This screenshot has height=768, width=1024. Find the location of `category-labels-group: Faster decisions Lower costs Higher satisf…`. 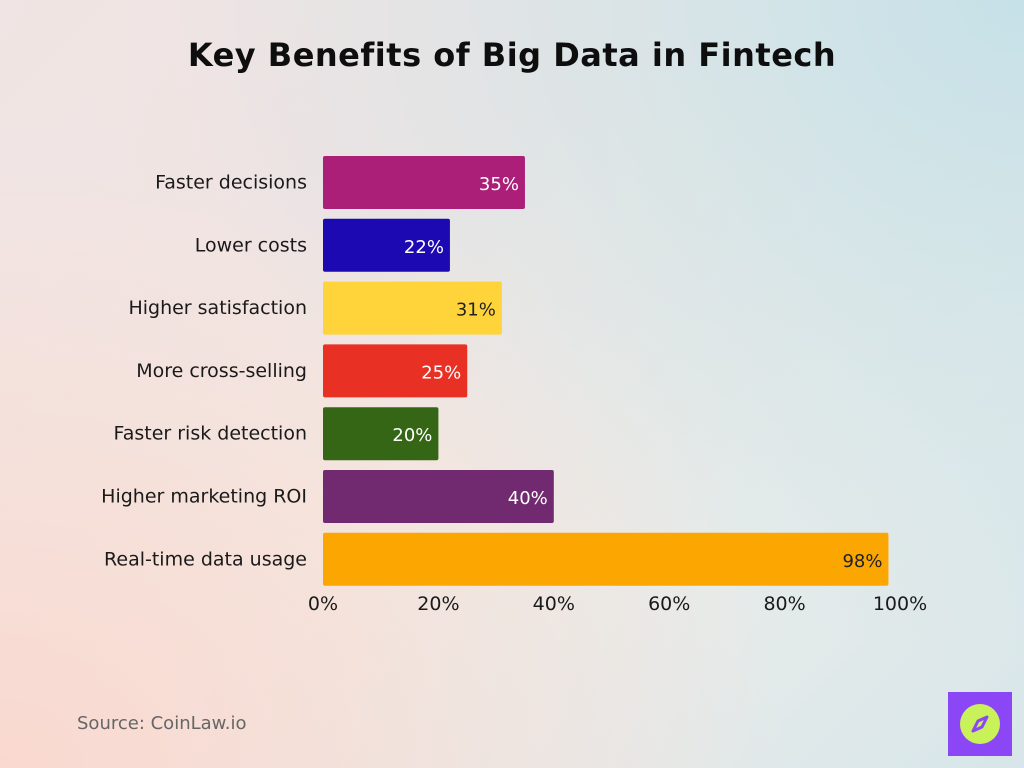

category-labels-group: Faster decisions Lower costs Higher satisf… is located at coordinates (204, 371).